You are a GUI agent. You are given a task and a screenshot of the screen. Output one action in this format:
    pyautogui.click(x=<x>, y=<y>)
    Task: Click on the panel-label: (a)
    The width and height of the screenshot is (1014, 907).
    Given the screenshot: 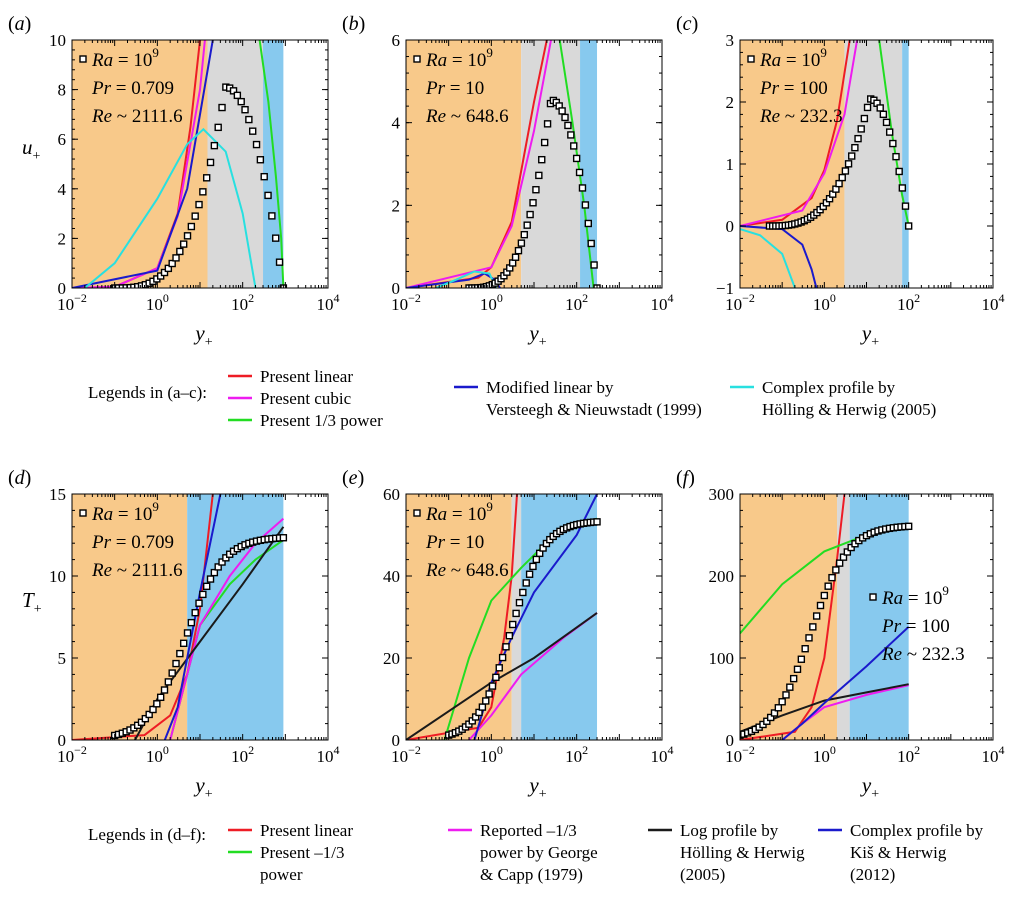 What is the action you would take?
    pyautogui.click(x=19, y=24)
    